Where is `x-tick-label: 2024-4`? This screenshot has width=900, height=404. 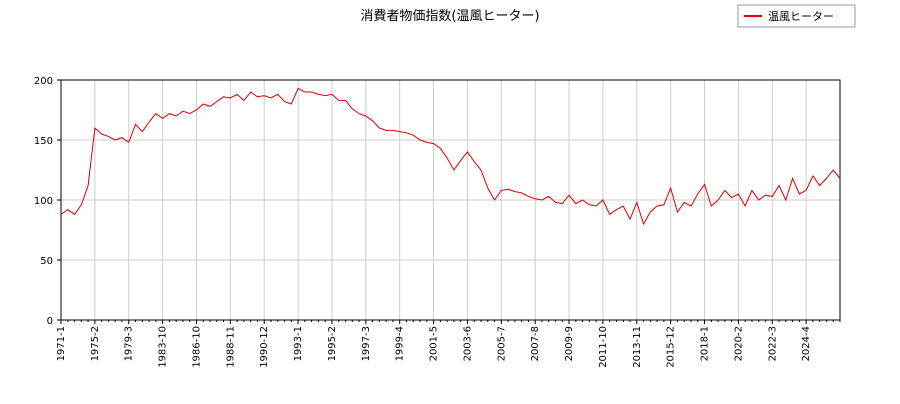
x-tick-label: 2024-4 is located at coordinates (806, 343).